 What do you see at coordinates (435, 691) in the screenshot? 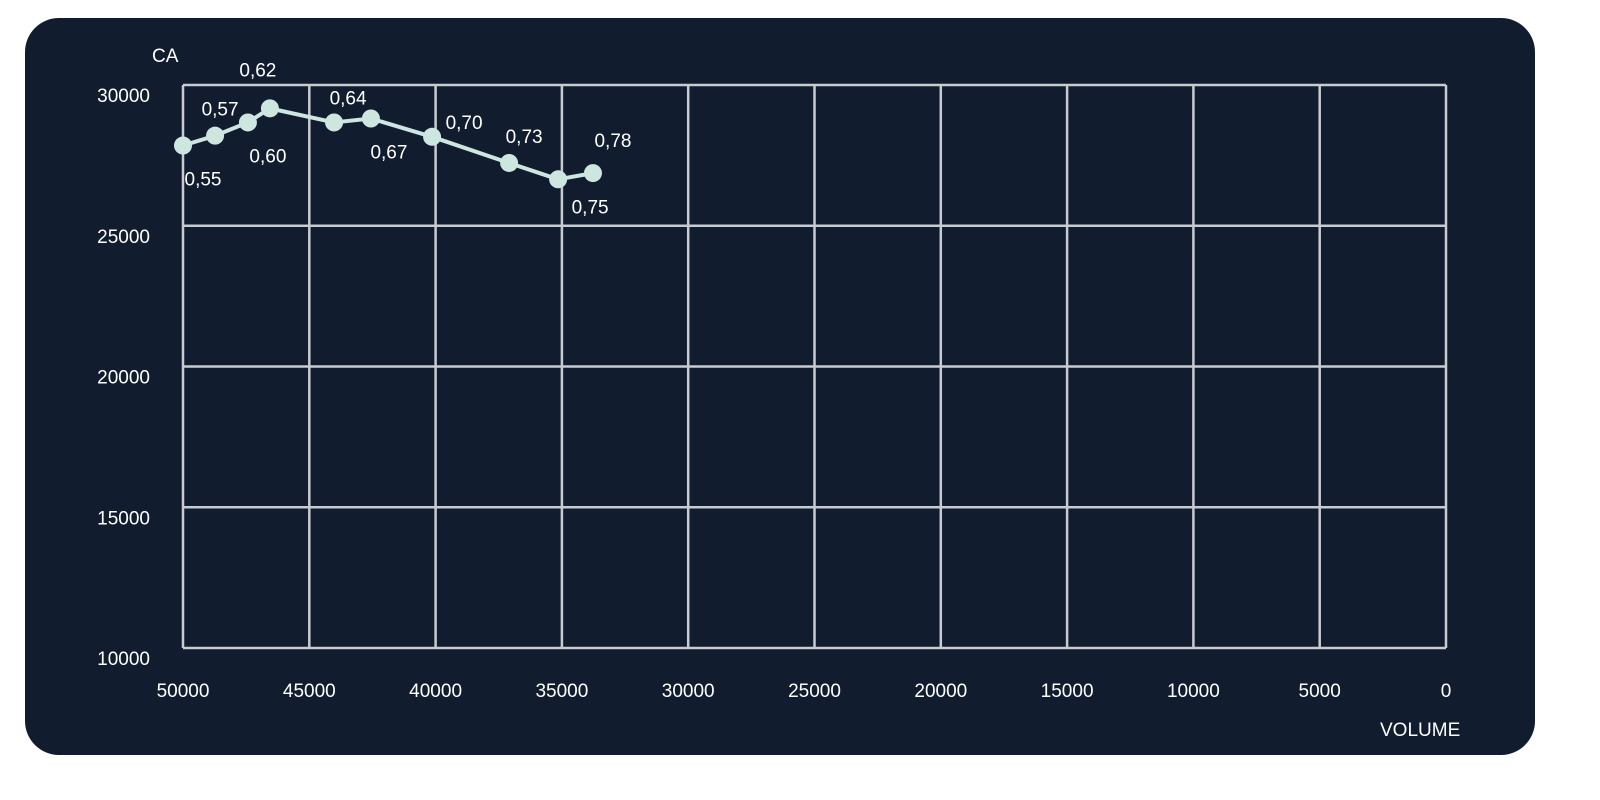
I see `x-tick-label: 40000` at bounding box center [435, 691].